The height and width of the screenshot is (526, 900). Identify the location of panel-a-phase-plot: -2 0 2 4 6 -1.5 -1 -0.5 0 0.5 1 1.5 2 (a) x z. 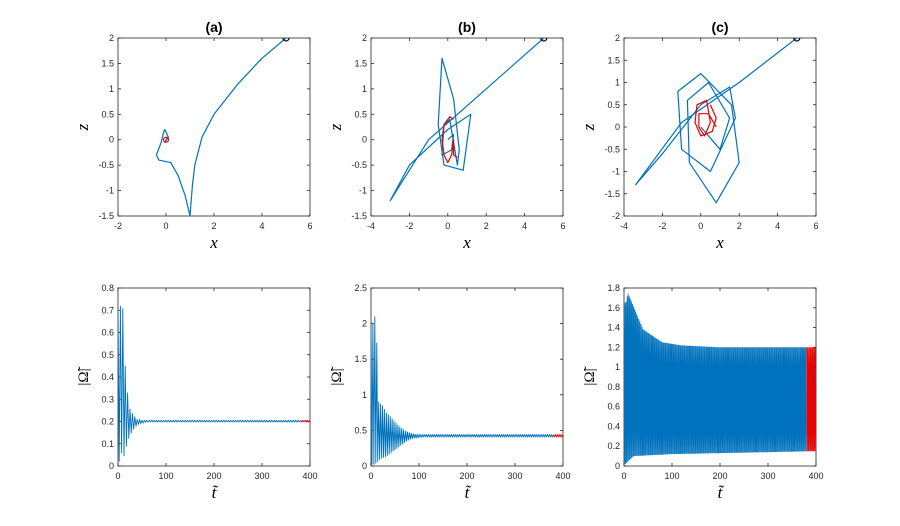
(193, 135).